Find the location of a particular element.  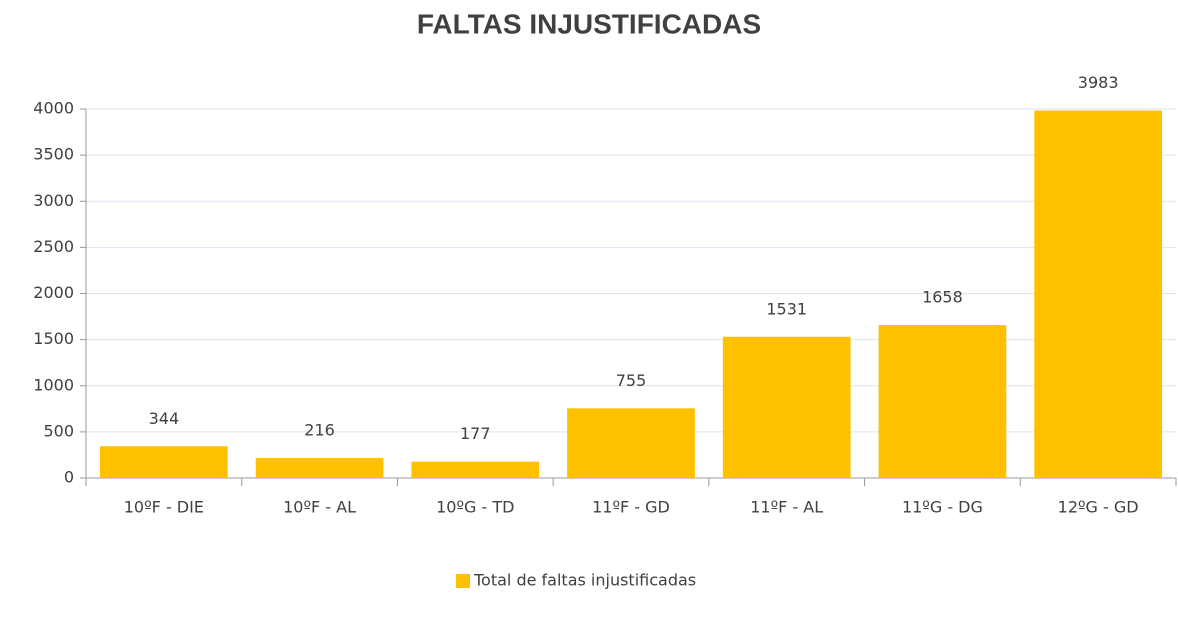

y-tick-label: 2000 is located at coordinates (53, 292).